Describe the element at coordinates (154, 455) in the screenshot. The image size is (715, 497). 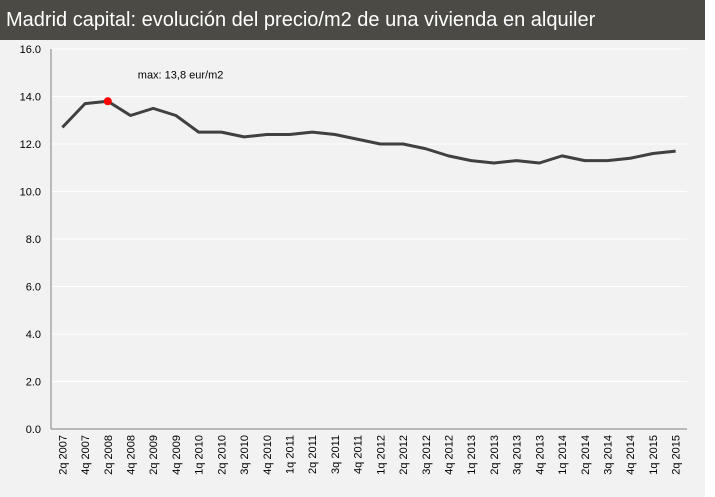
I see `x-tick-label: 2q 2009` at that location.